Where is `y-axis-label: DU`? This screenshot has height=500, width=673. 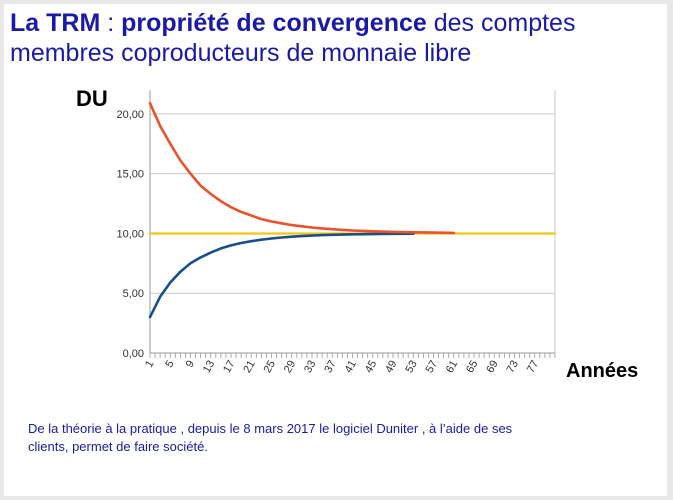
y-axis-label: DU is located at coordinates (92, 98).